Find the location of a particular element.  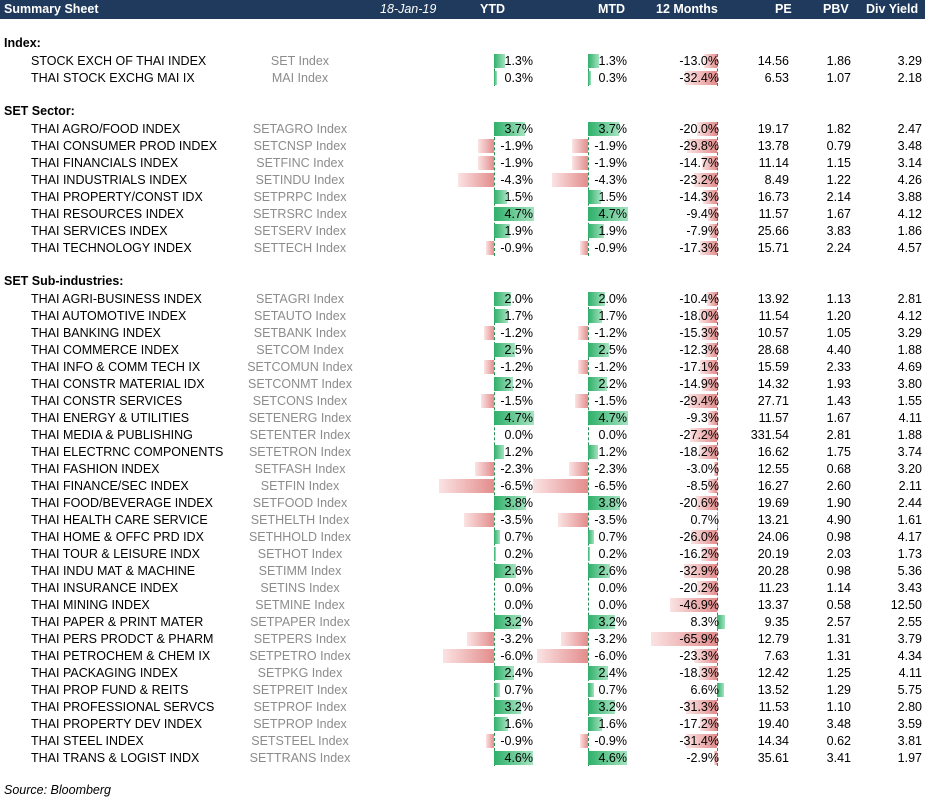

row-name: THAI PERS PRODCT & PHARM is located at coordinates (122, 639).